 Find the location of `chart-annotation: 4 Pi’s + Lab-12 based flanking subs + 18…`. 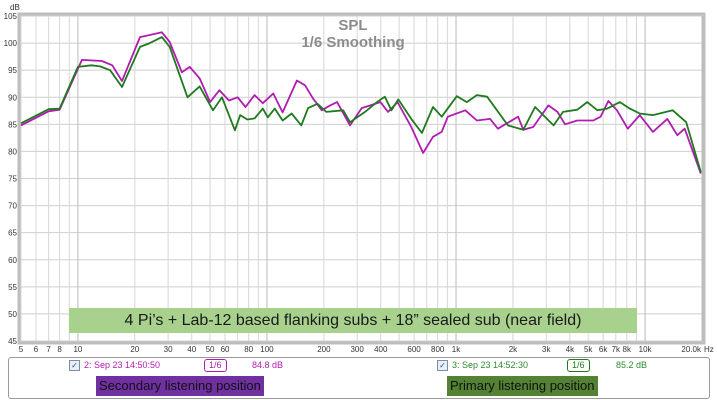

chart-annotation: 4 Pi’s + Lab-12 based flanking subs + 18… is located at coordinates (353, 320).